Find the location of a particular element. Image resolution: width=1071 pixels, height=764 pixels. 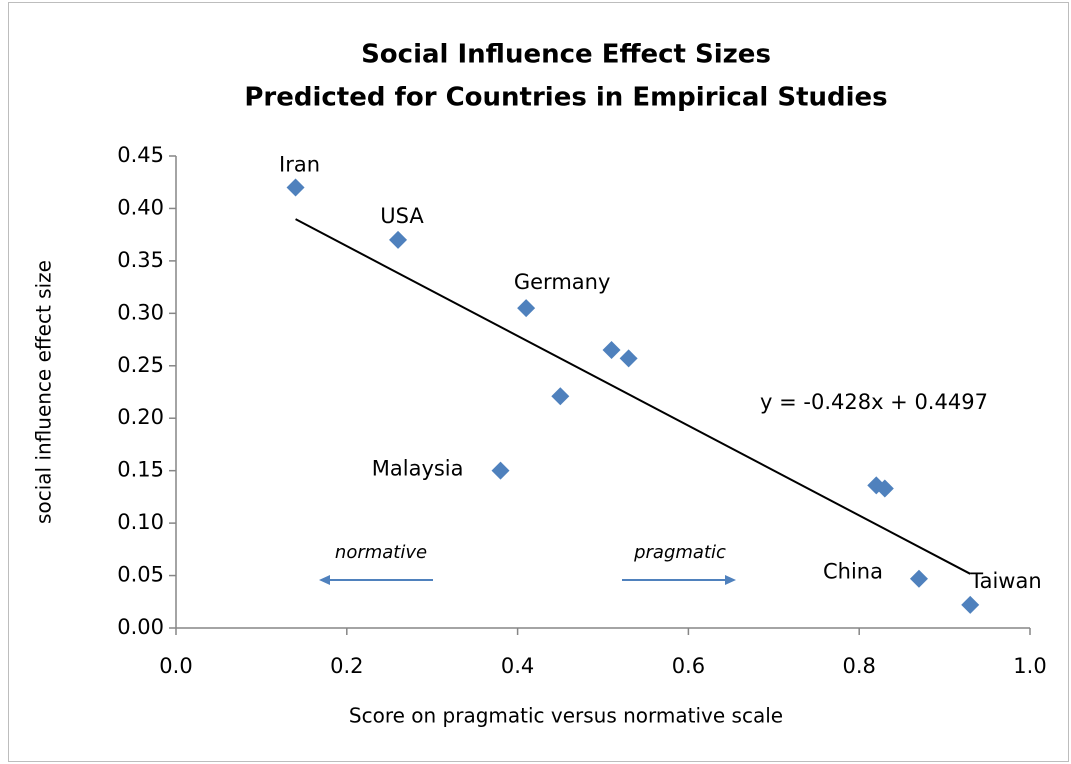

y-tick-label: 0.25 is located at coordinates (140, 365).